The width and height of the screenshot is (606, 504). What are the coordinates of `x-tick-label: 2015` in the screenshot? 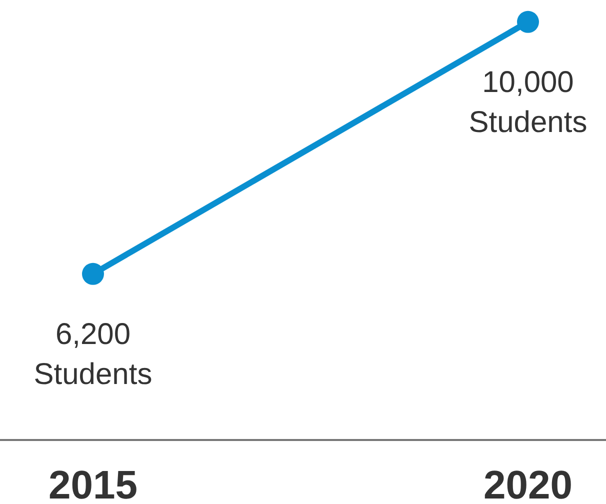 It's located at (93, 483).